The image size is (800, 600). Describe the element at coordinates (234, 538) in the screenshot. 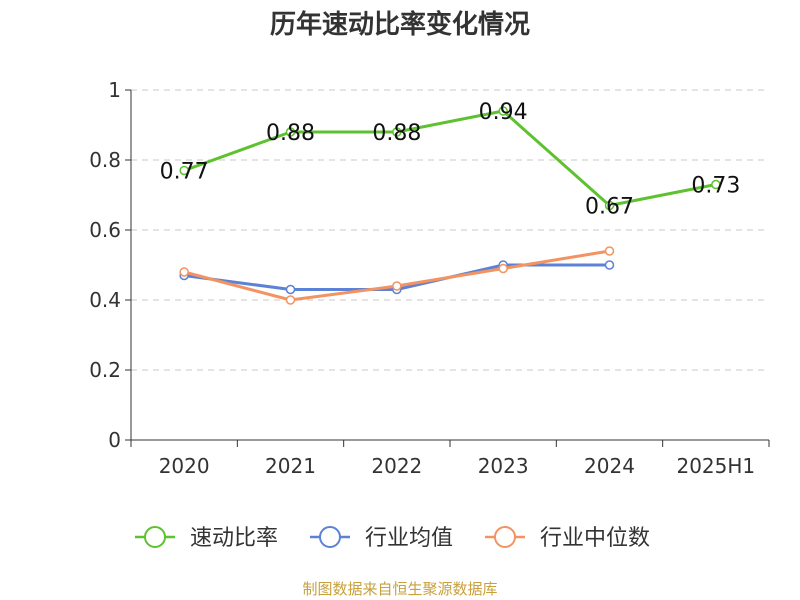

I see `legend-label: 速动比率` at that location.